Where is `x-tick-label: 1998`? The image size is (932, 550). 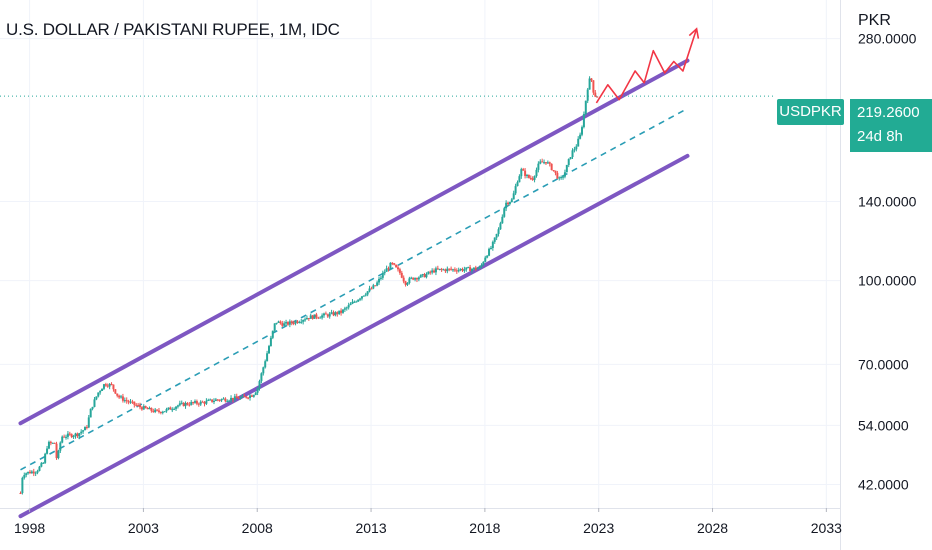
x-tick-label: 1998 is located at coordinates (29, 528).